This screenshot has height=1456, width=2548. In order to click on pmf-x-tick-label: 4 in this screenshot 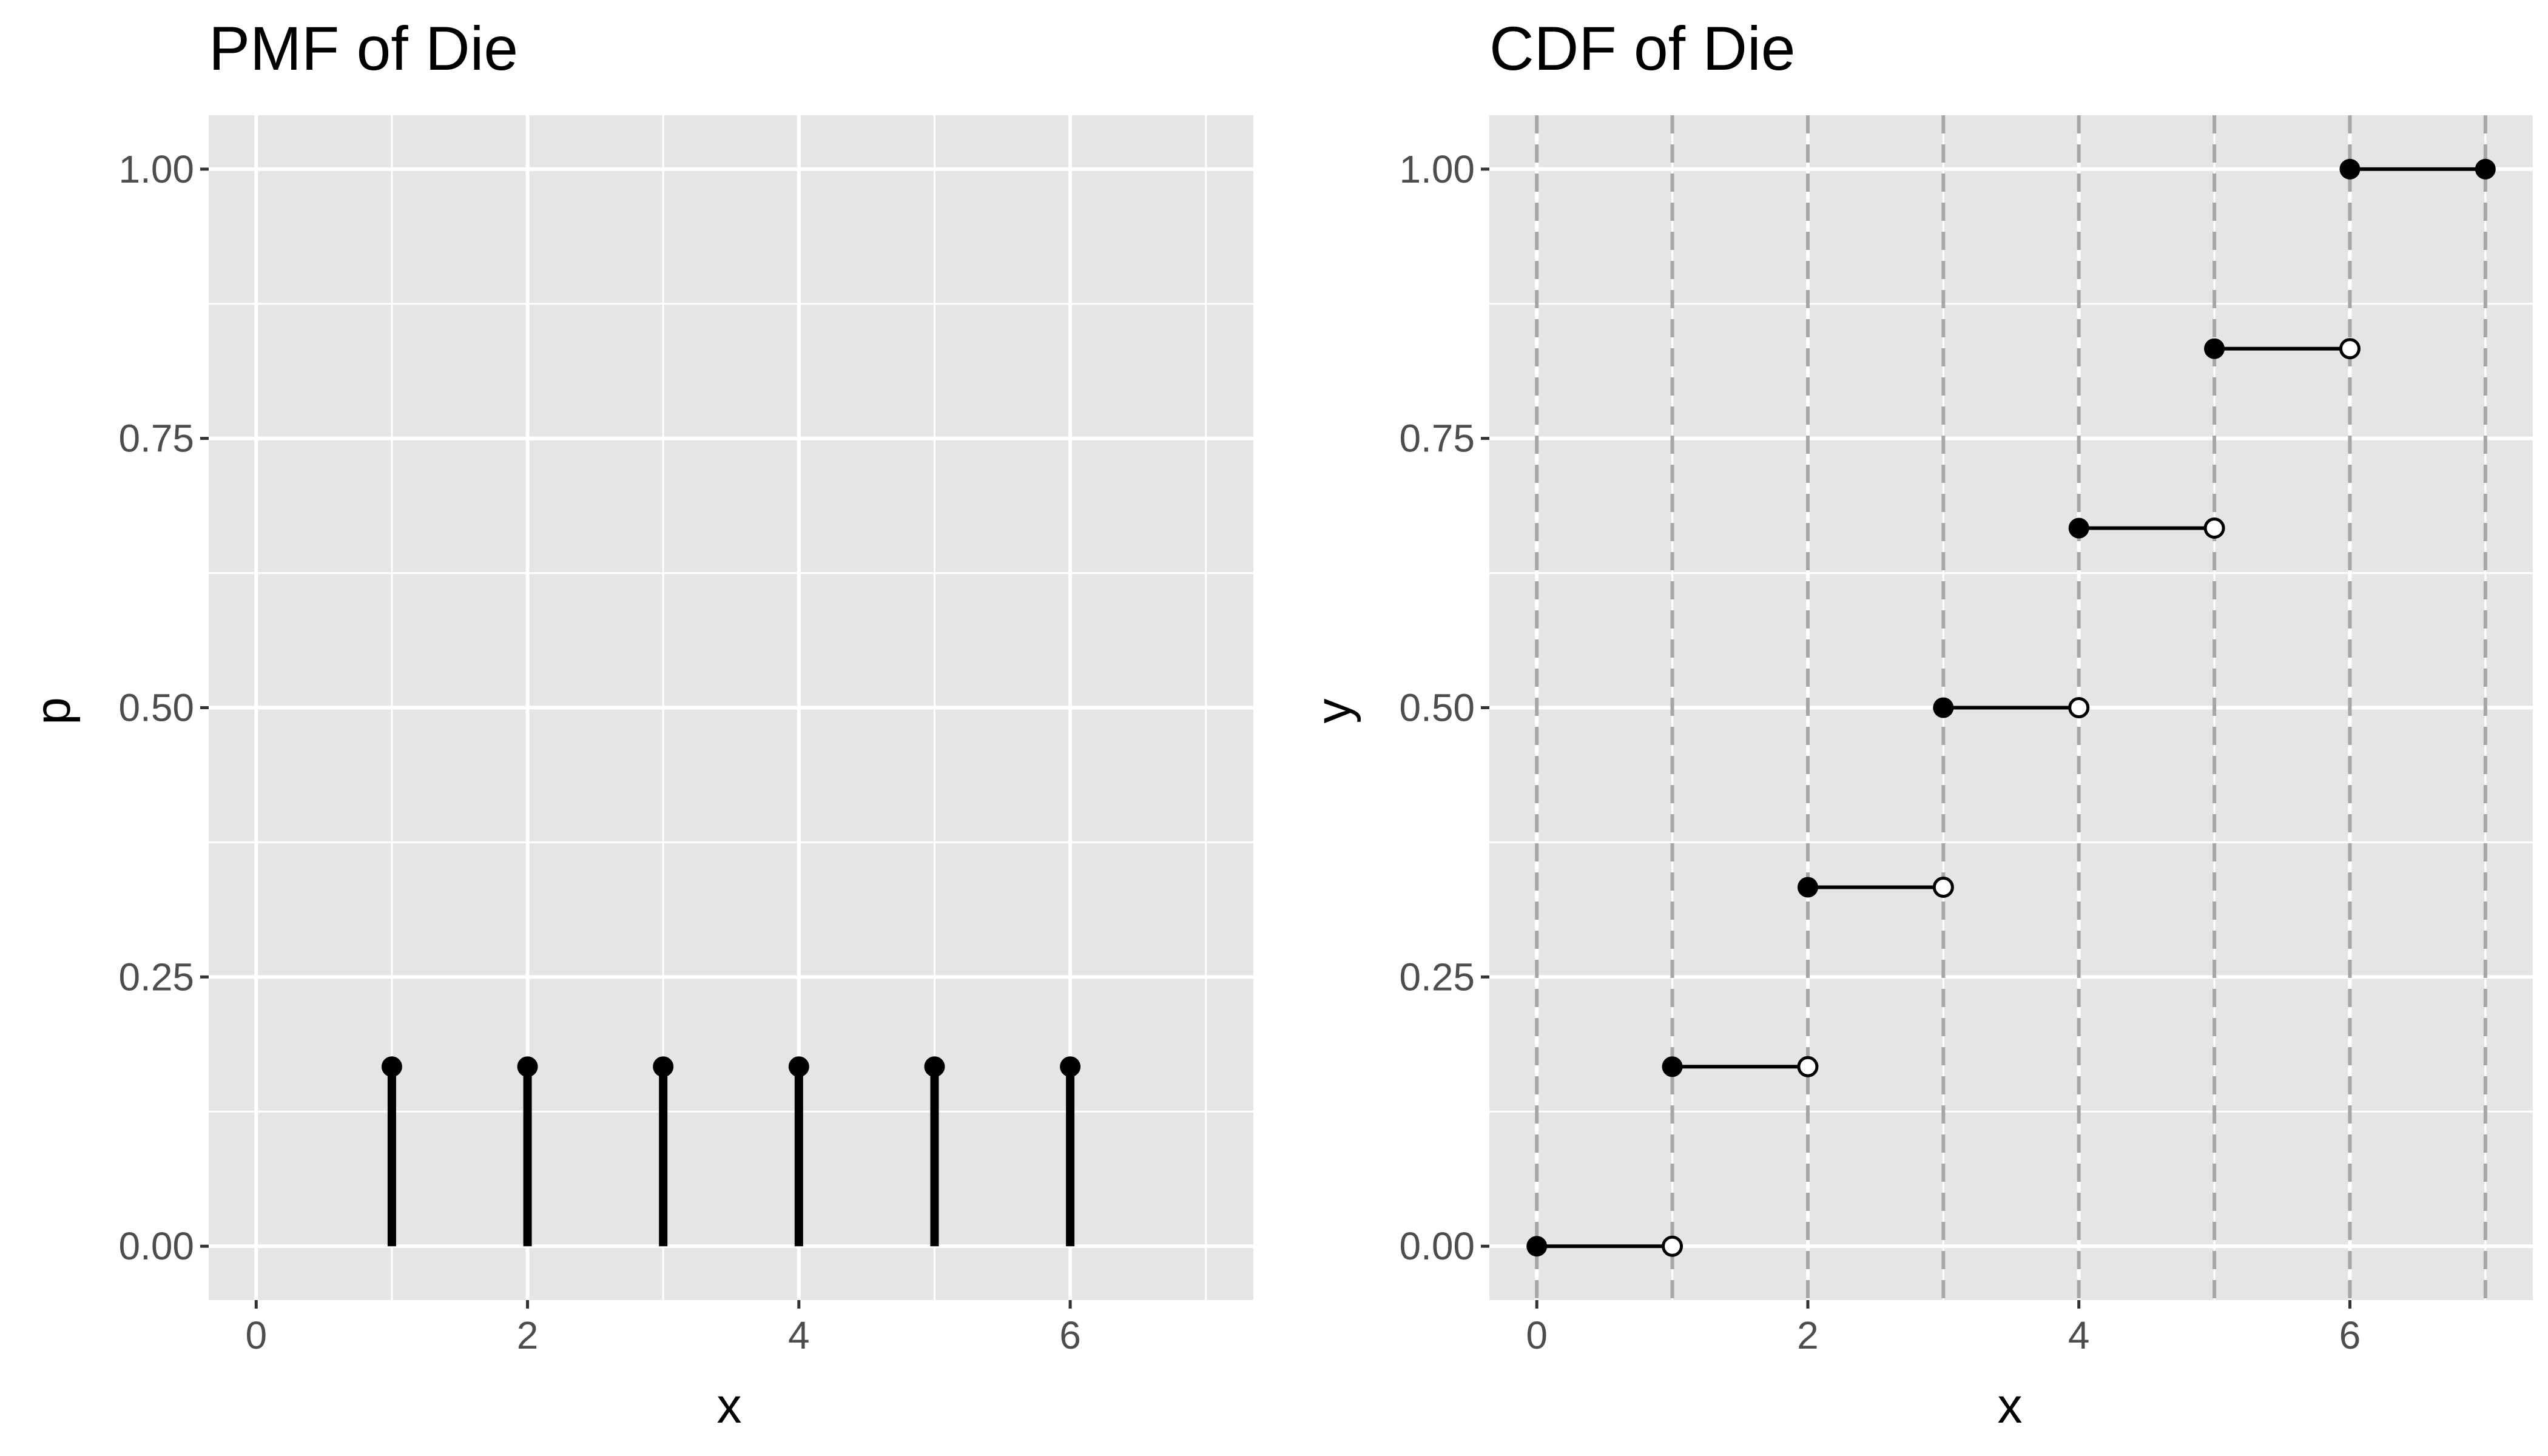, I will do `click(799, 1335)`.